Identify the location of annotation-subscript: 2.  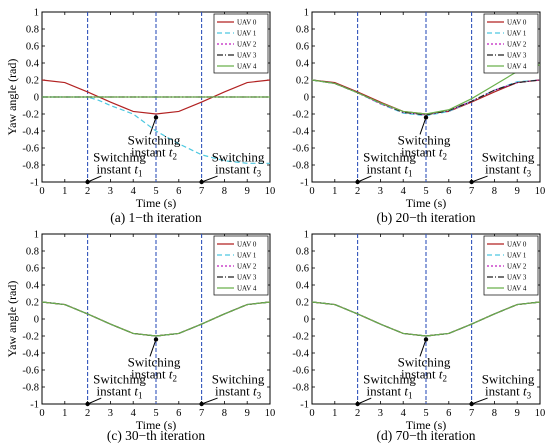
(175, 379).